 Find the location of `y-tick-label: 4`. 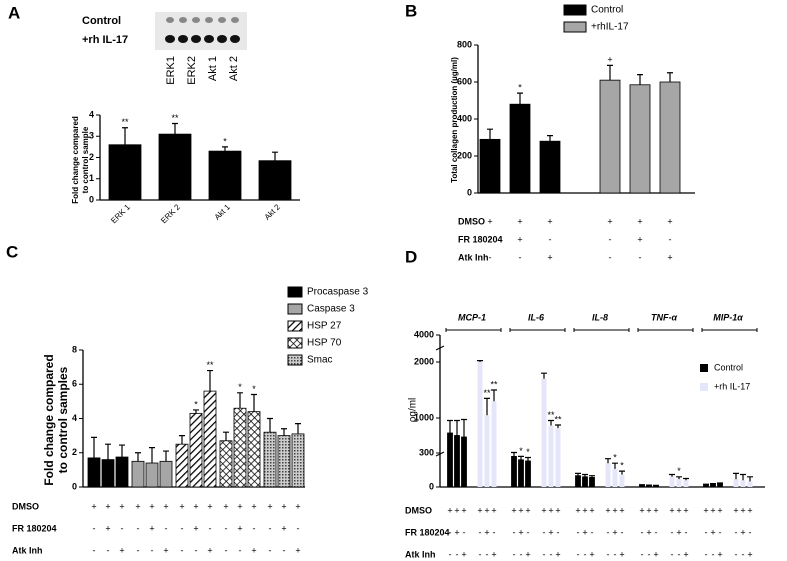

y-tick-label: 4 is located at coordinates (74, 418).